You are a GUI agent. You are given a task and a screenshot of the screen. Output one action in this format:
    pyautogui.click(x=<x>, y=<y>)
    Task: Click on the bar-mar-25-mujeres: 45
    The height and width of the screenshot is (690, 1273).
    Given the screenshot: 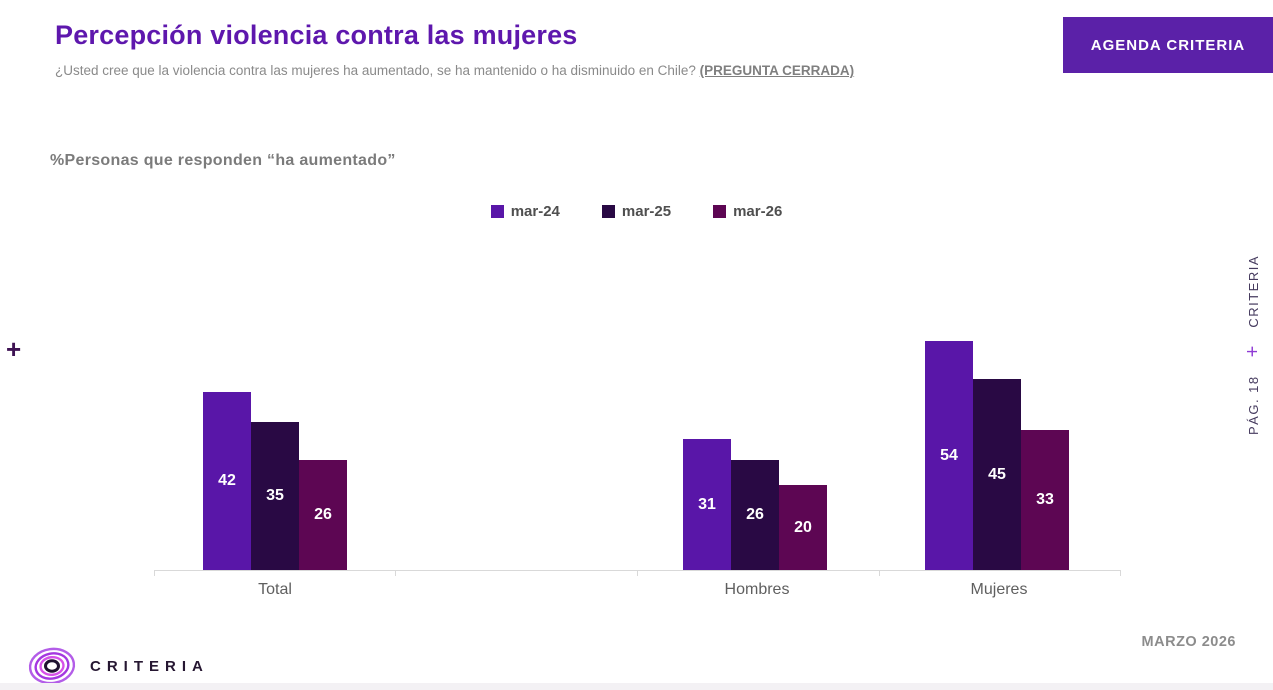 What is the action you would take?
    pyautogui.click(x=997, y=474)
    